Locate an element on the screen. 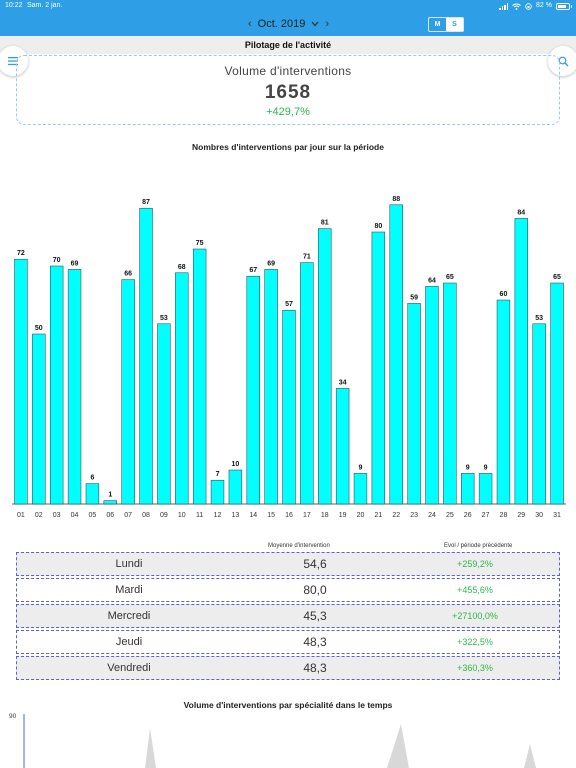 The height and width of the screenshot is (768, 576). bar-value-label: 59 is located at coordinates (414, 297).